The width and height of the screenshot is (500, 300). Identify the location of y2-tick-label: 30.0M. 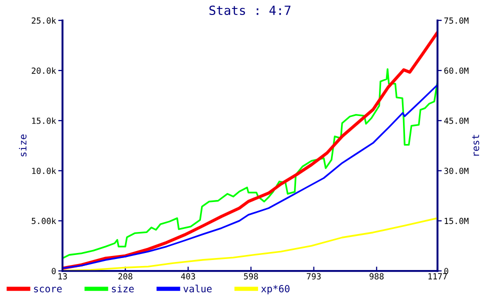
(456, 171).